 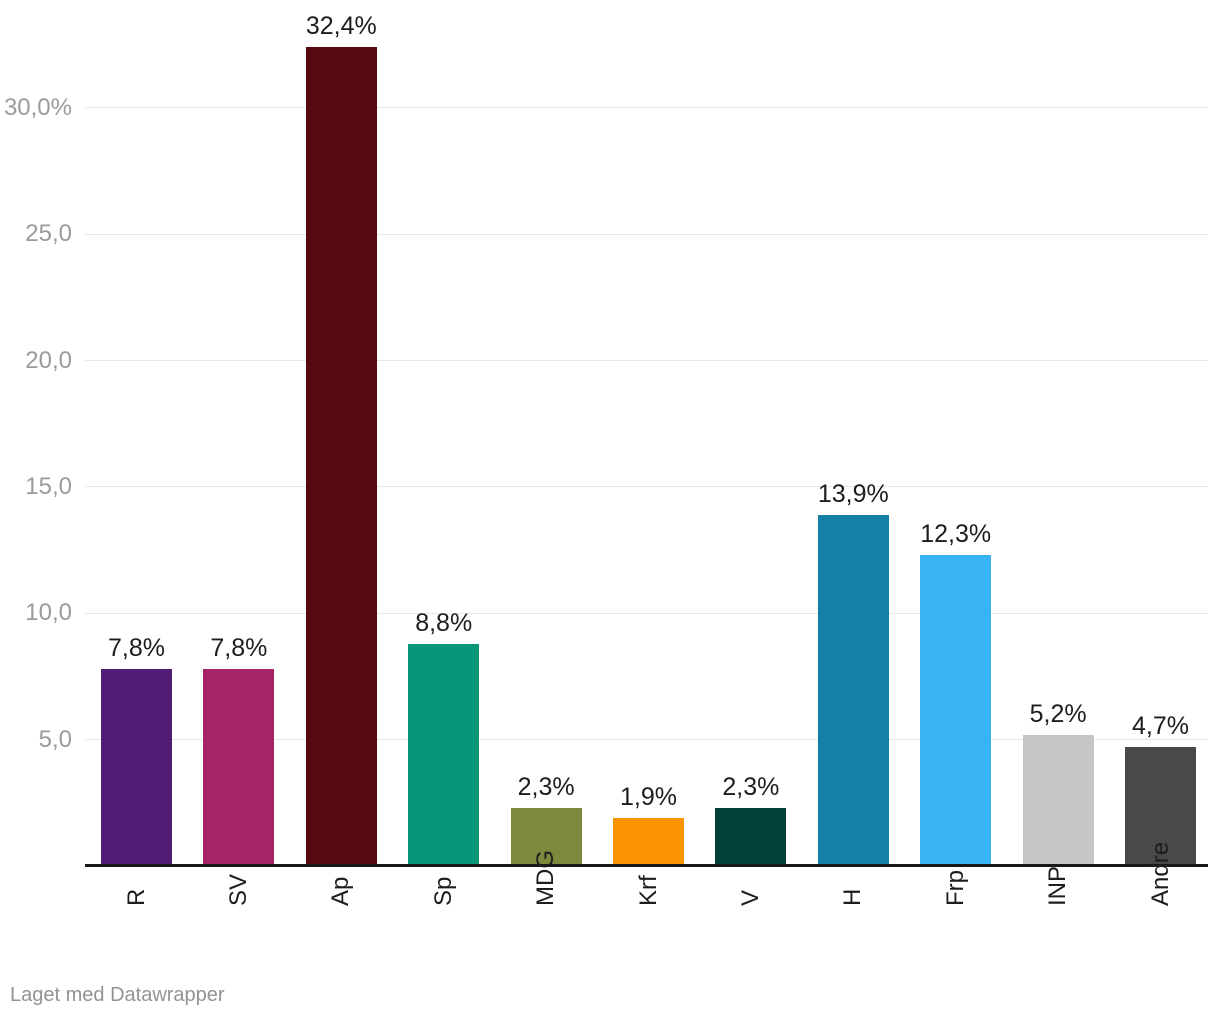 What do you see at coordinates (238, 889) in the screenshot?
I see `x-label-text: SV` at bounding box center [238, 889].